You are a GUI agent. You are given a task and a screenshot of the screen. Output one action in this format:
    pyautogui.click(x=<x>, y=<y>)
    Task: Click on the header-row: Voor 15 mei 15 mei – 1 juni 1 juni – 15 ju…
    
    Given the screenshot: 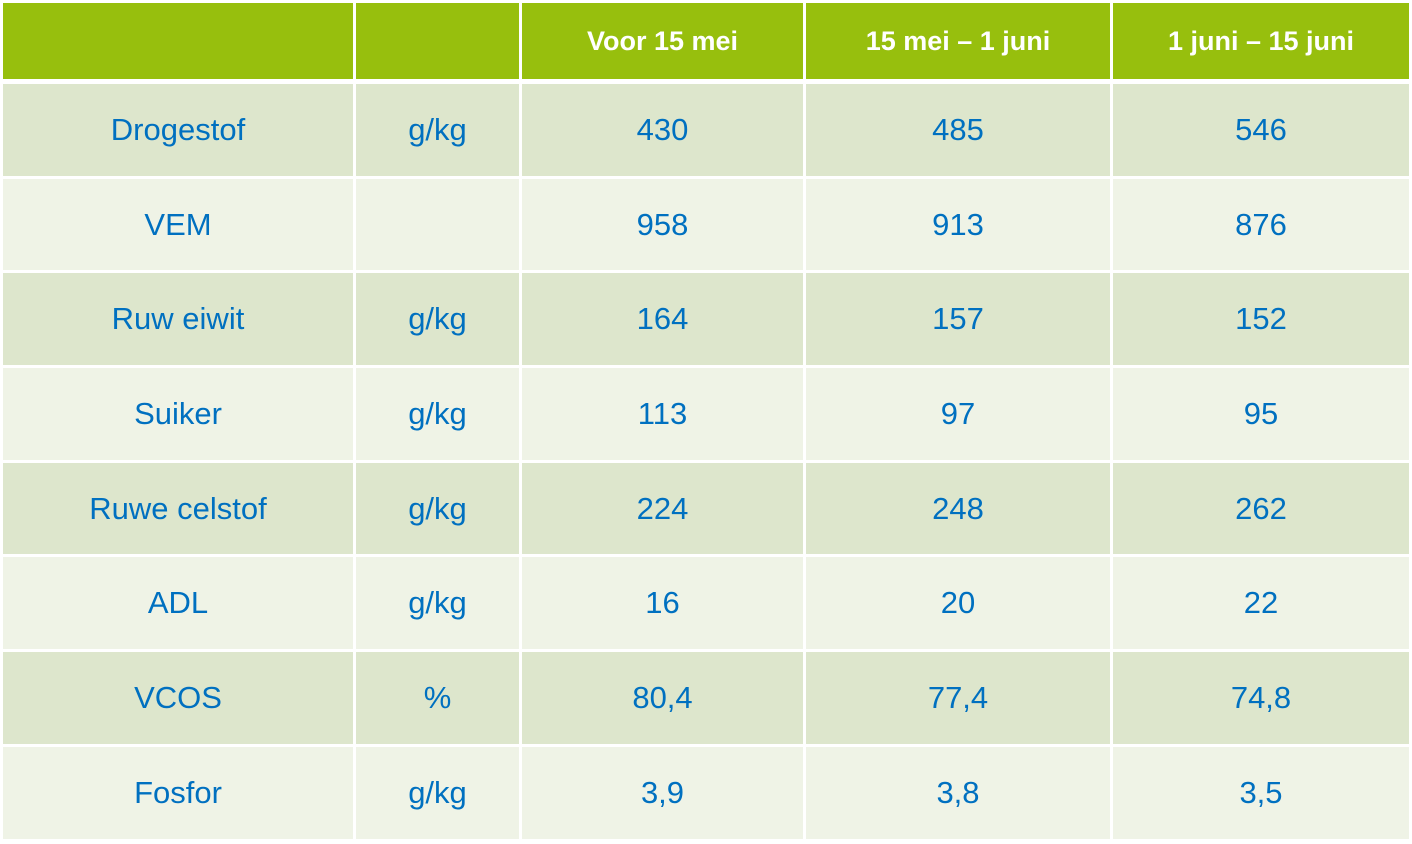 What is the action you would take?
    pyautogui.click(x=706, y=41)
    